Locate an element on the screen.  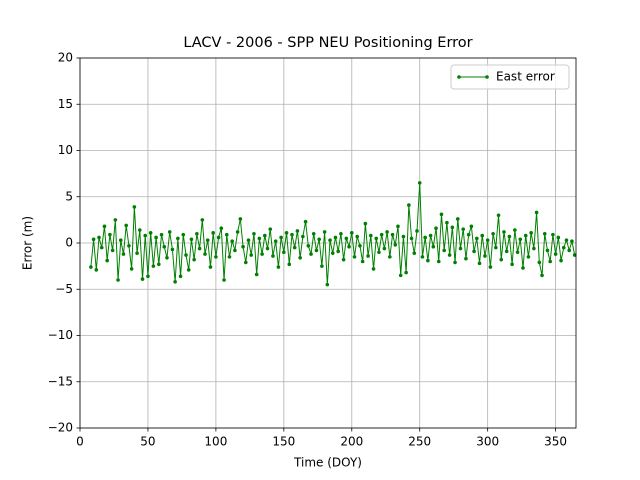
y-tick-label: 0 is located at coordinates (69, 243).